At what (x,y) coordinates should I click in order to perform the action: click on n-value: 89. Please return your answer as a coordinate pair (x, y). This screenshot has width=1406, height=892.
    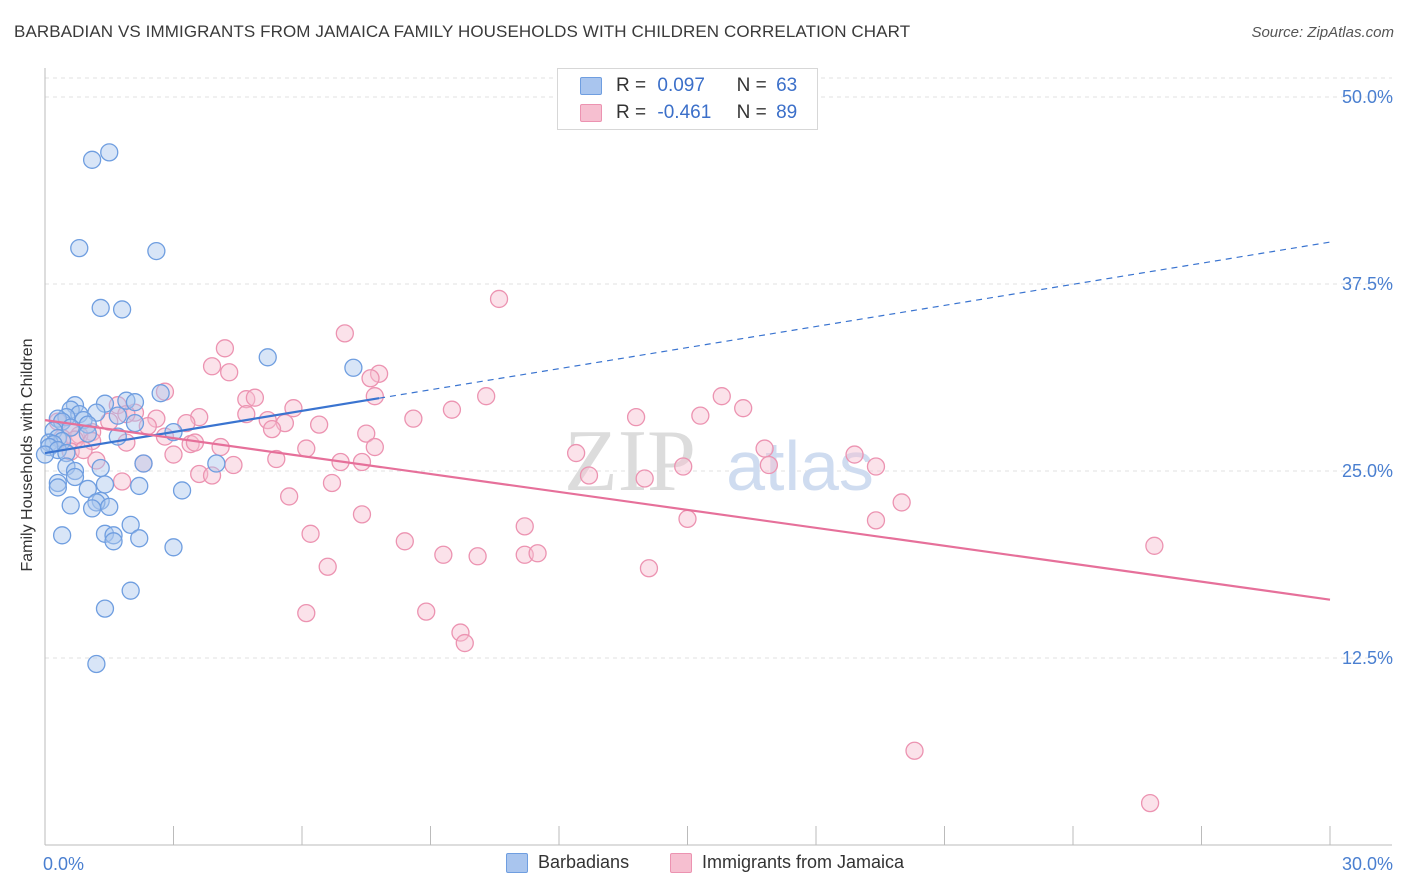
    Looking at the image, I should click on (787, 112).